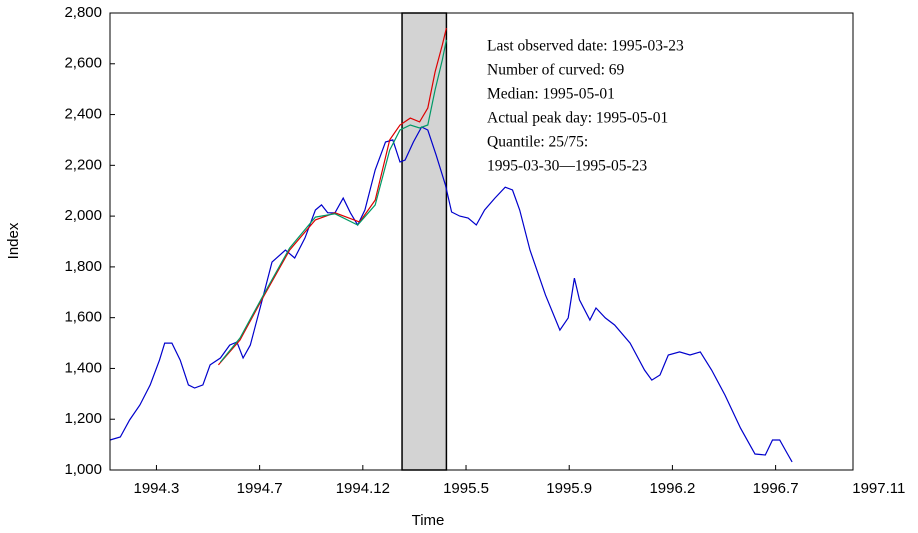  What do you see at coordinates (83, 63) in the screenshot?
I see `y-tick-label: 2,600` at bounding box center [83, 63].